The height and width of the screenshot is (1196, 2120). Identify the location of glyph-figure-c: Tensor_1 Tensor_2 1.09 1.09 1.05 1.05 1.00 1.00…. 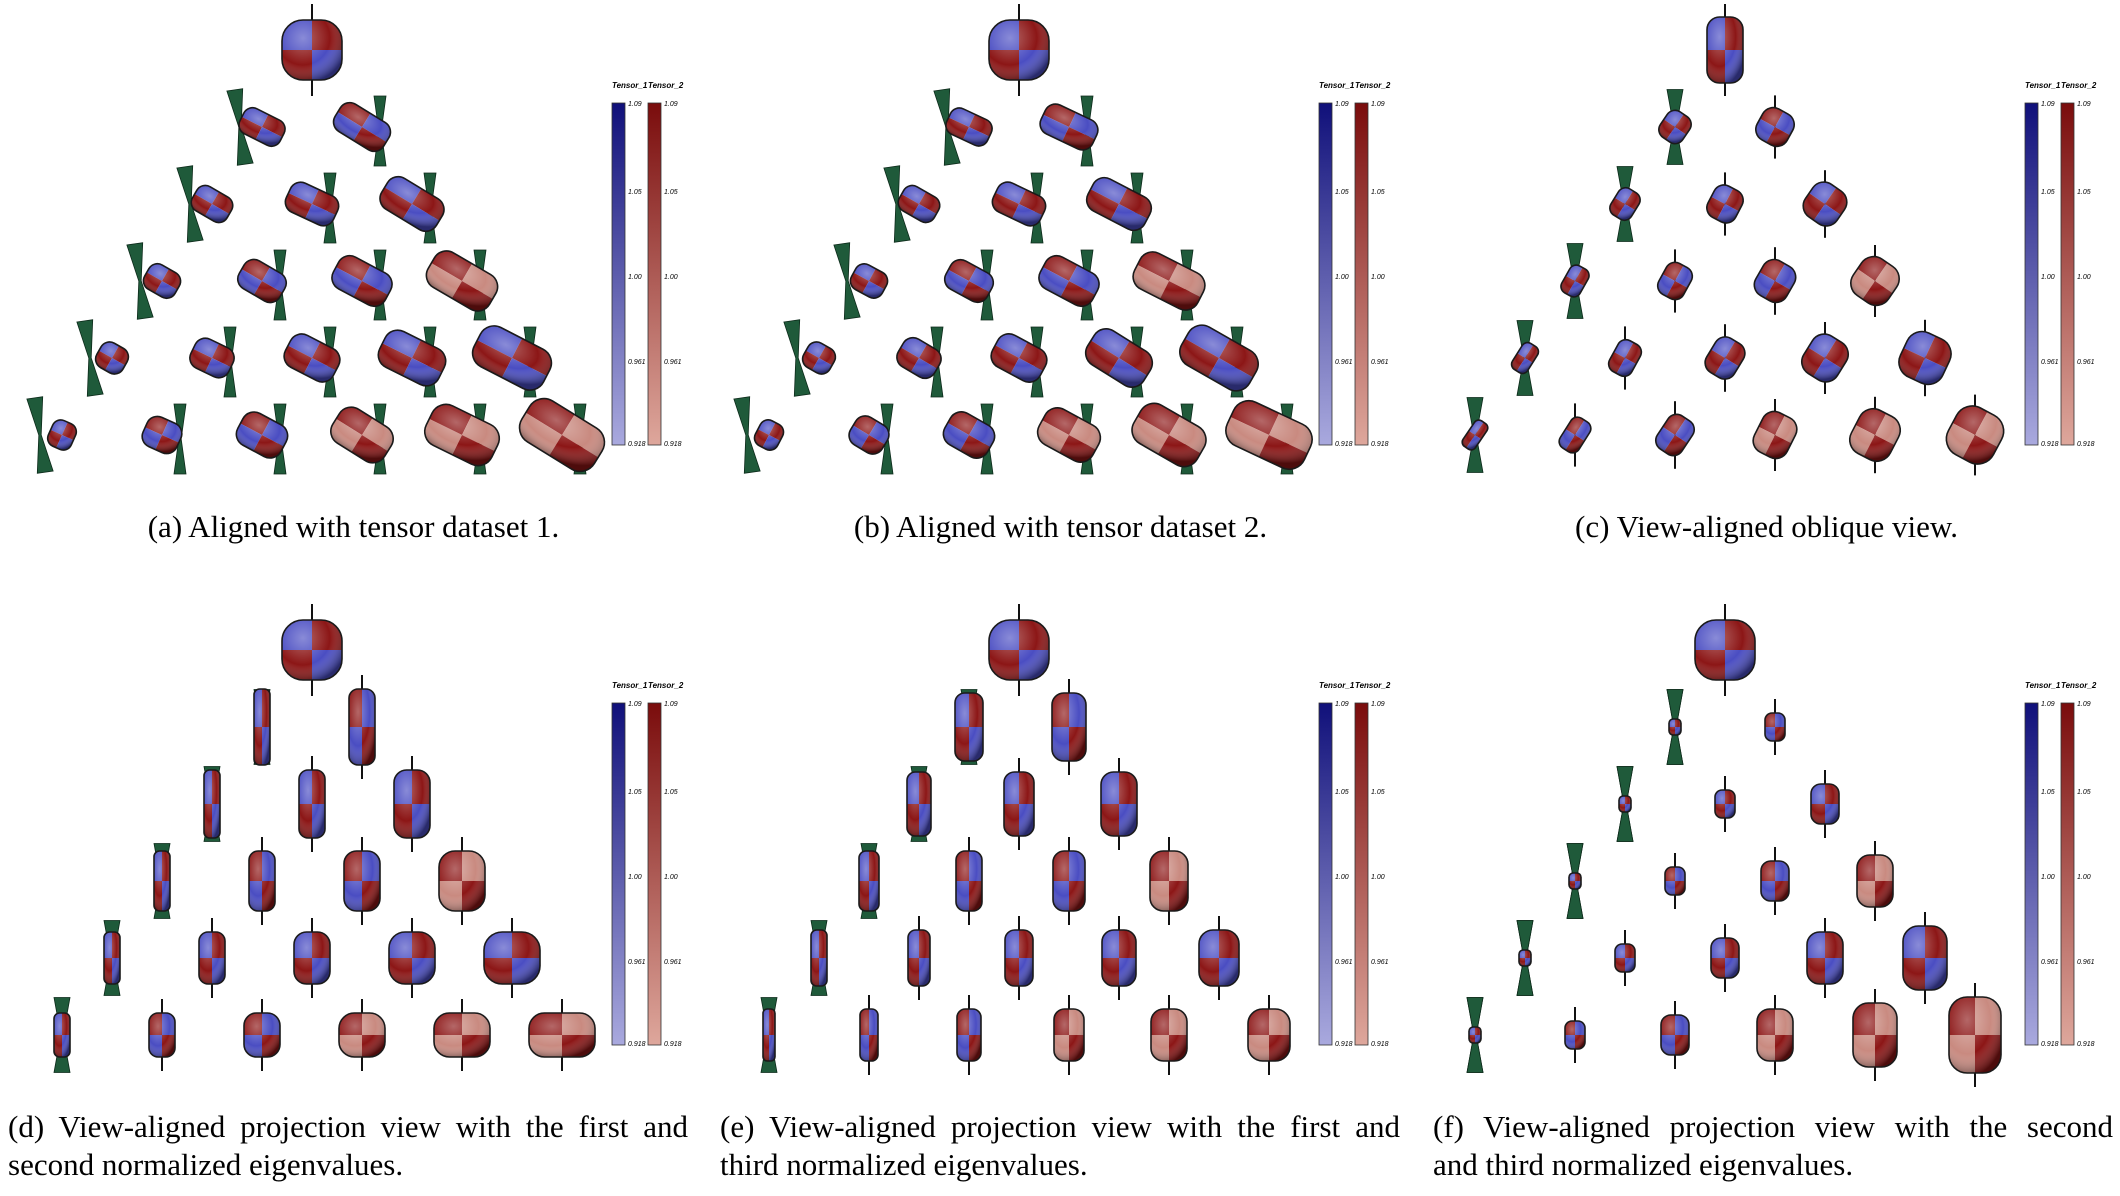
(1778, 240).